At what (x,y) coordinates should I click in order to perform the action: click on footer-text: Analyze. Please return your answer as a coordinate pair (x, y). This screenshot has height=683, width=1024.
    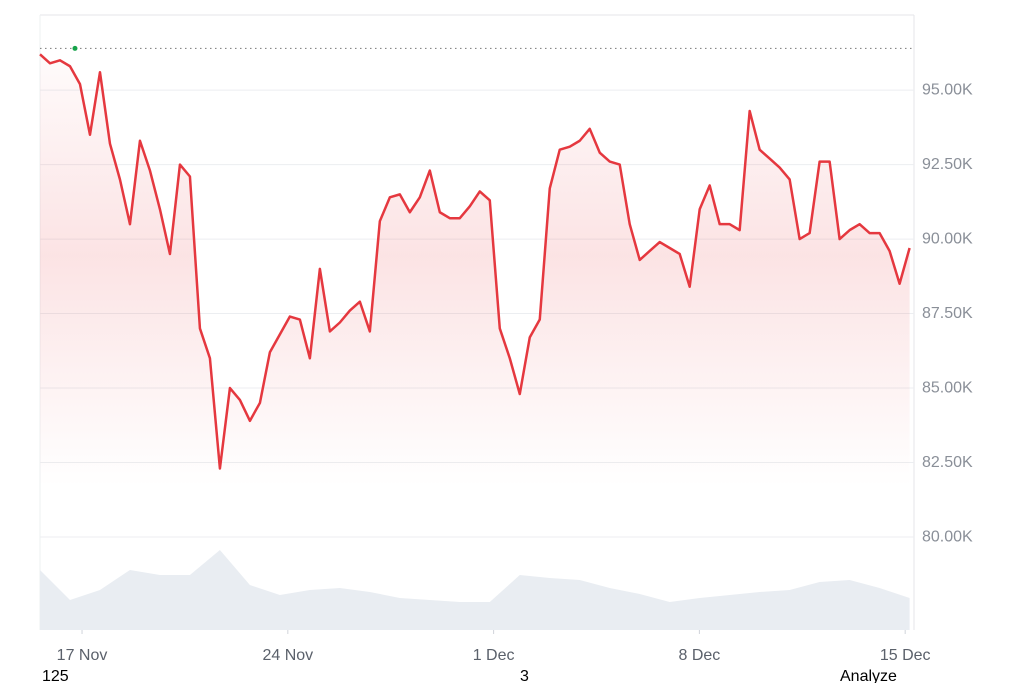
    Looking at the image, I should click on (868, 675).